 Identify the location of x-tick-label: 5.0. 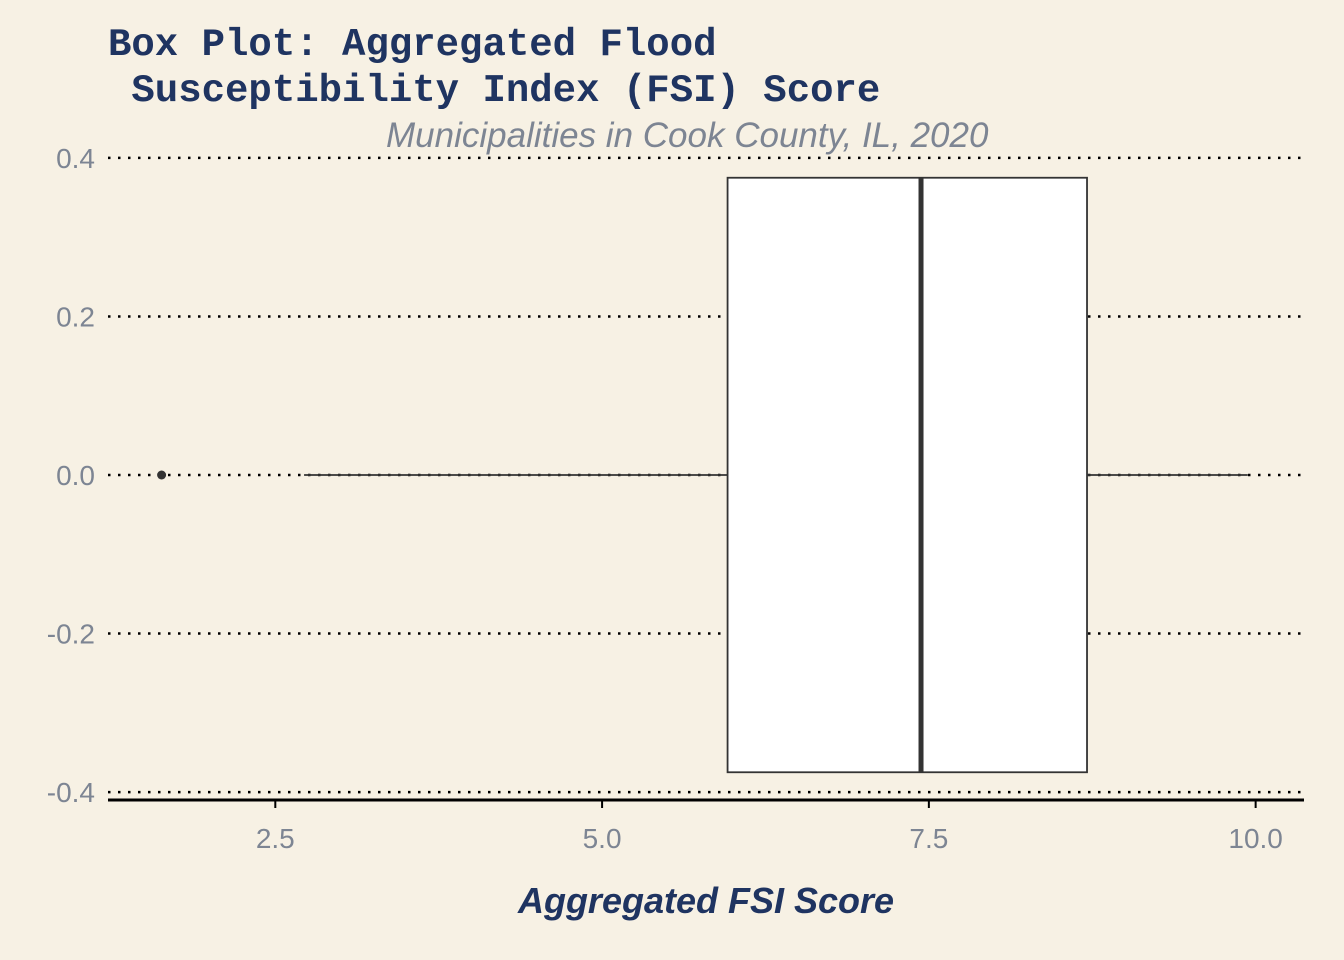
(602, 838).